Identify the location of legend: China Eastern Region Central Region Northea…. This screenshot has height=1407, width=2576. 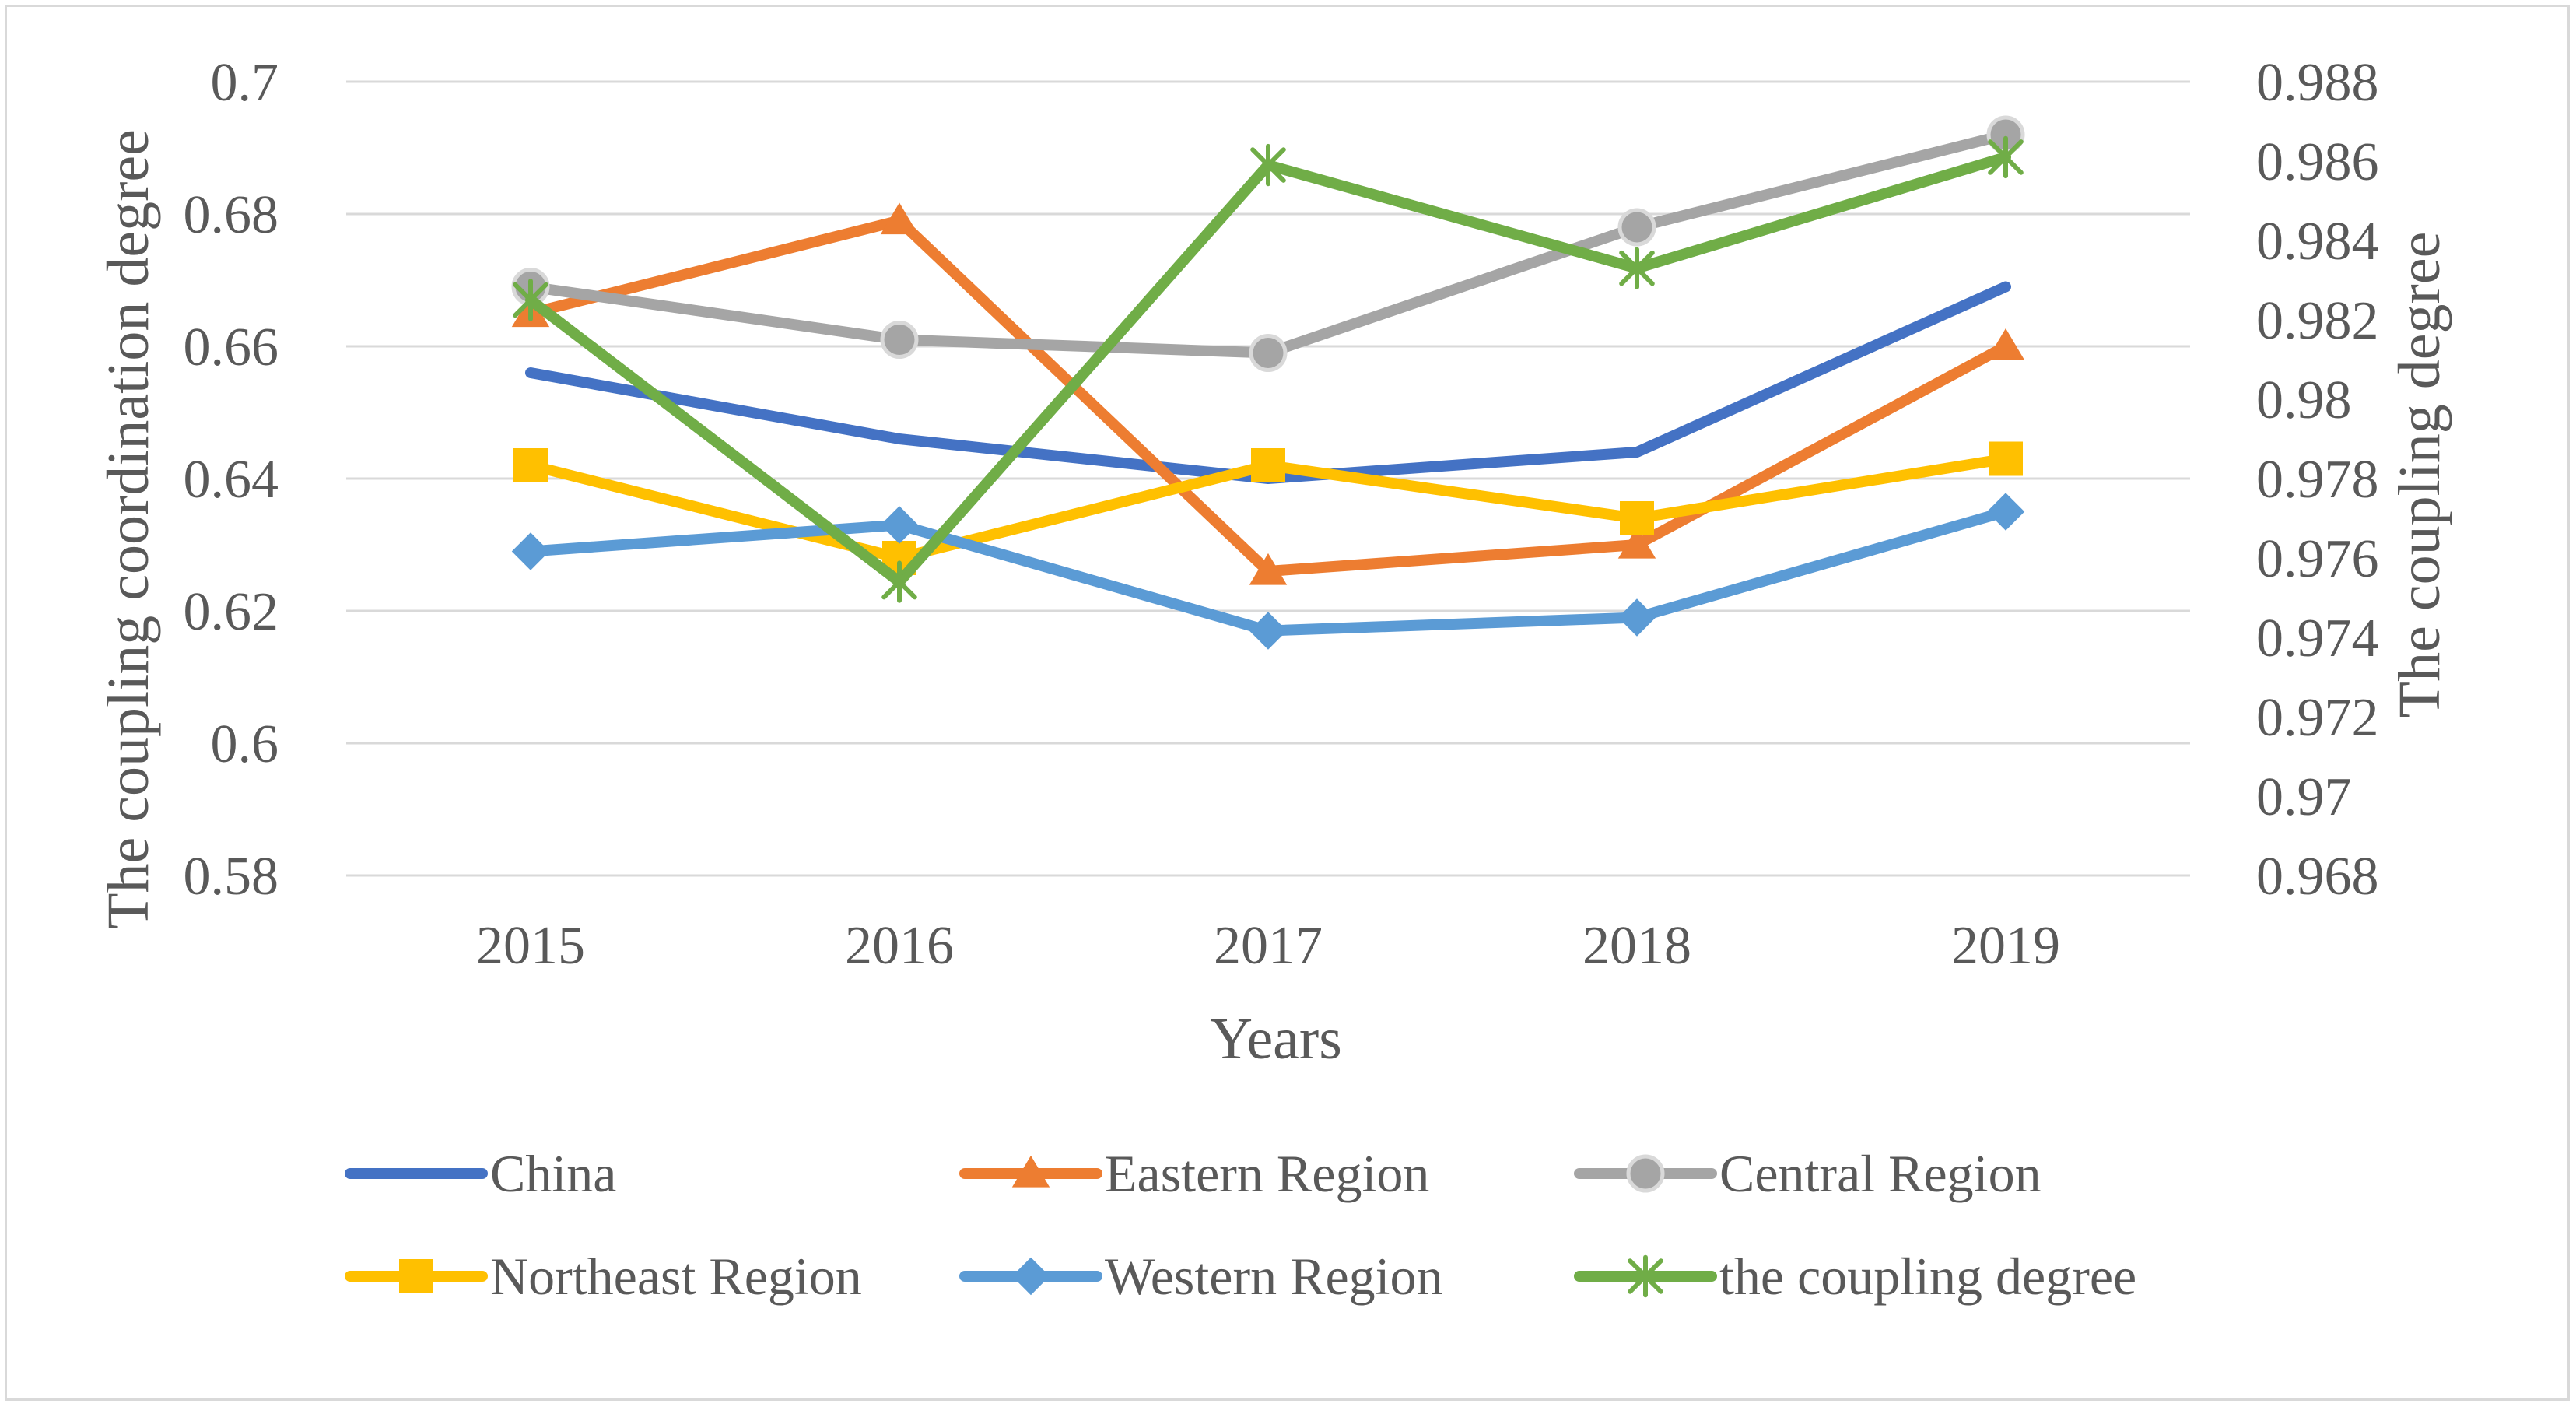
(1240, 1225).